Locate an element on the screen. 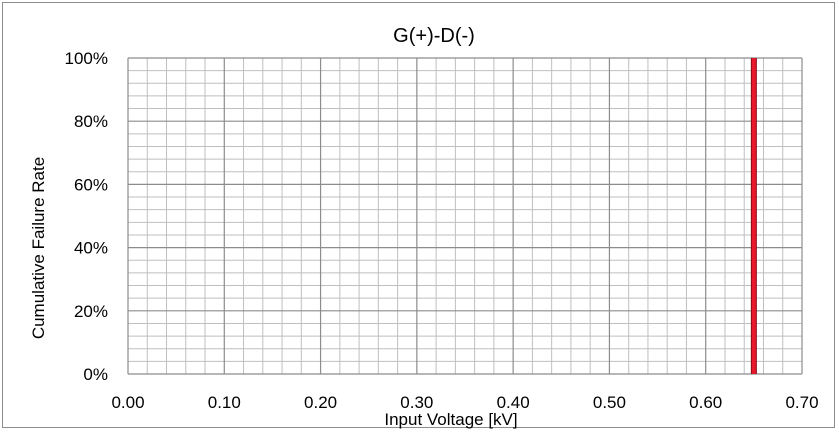  x-tick-labels: 0.00 0.10 0.20 0.30 0.40 0.50 0.60 0.70 is located at coordinates (464, 402).